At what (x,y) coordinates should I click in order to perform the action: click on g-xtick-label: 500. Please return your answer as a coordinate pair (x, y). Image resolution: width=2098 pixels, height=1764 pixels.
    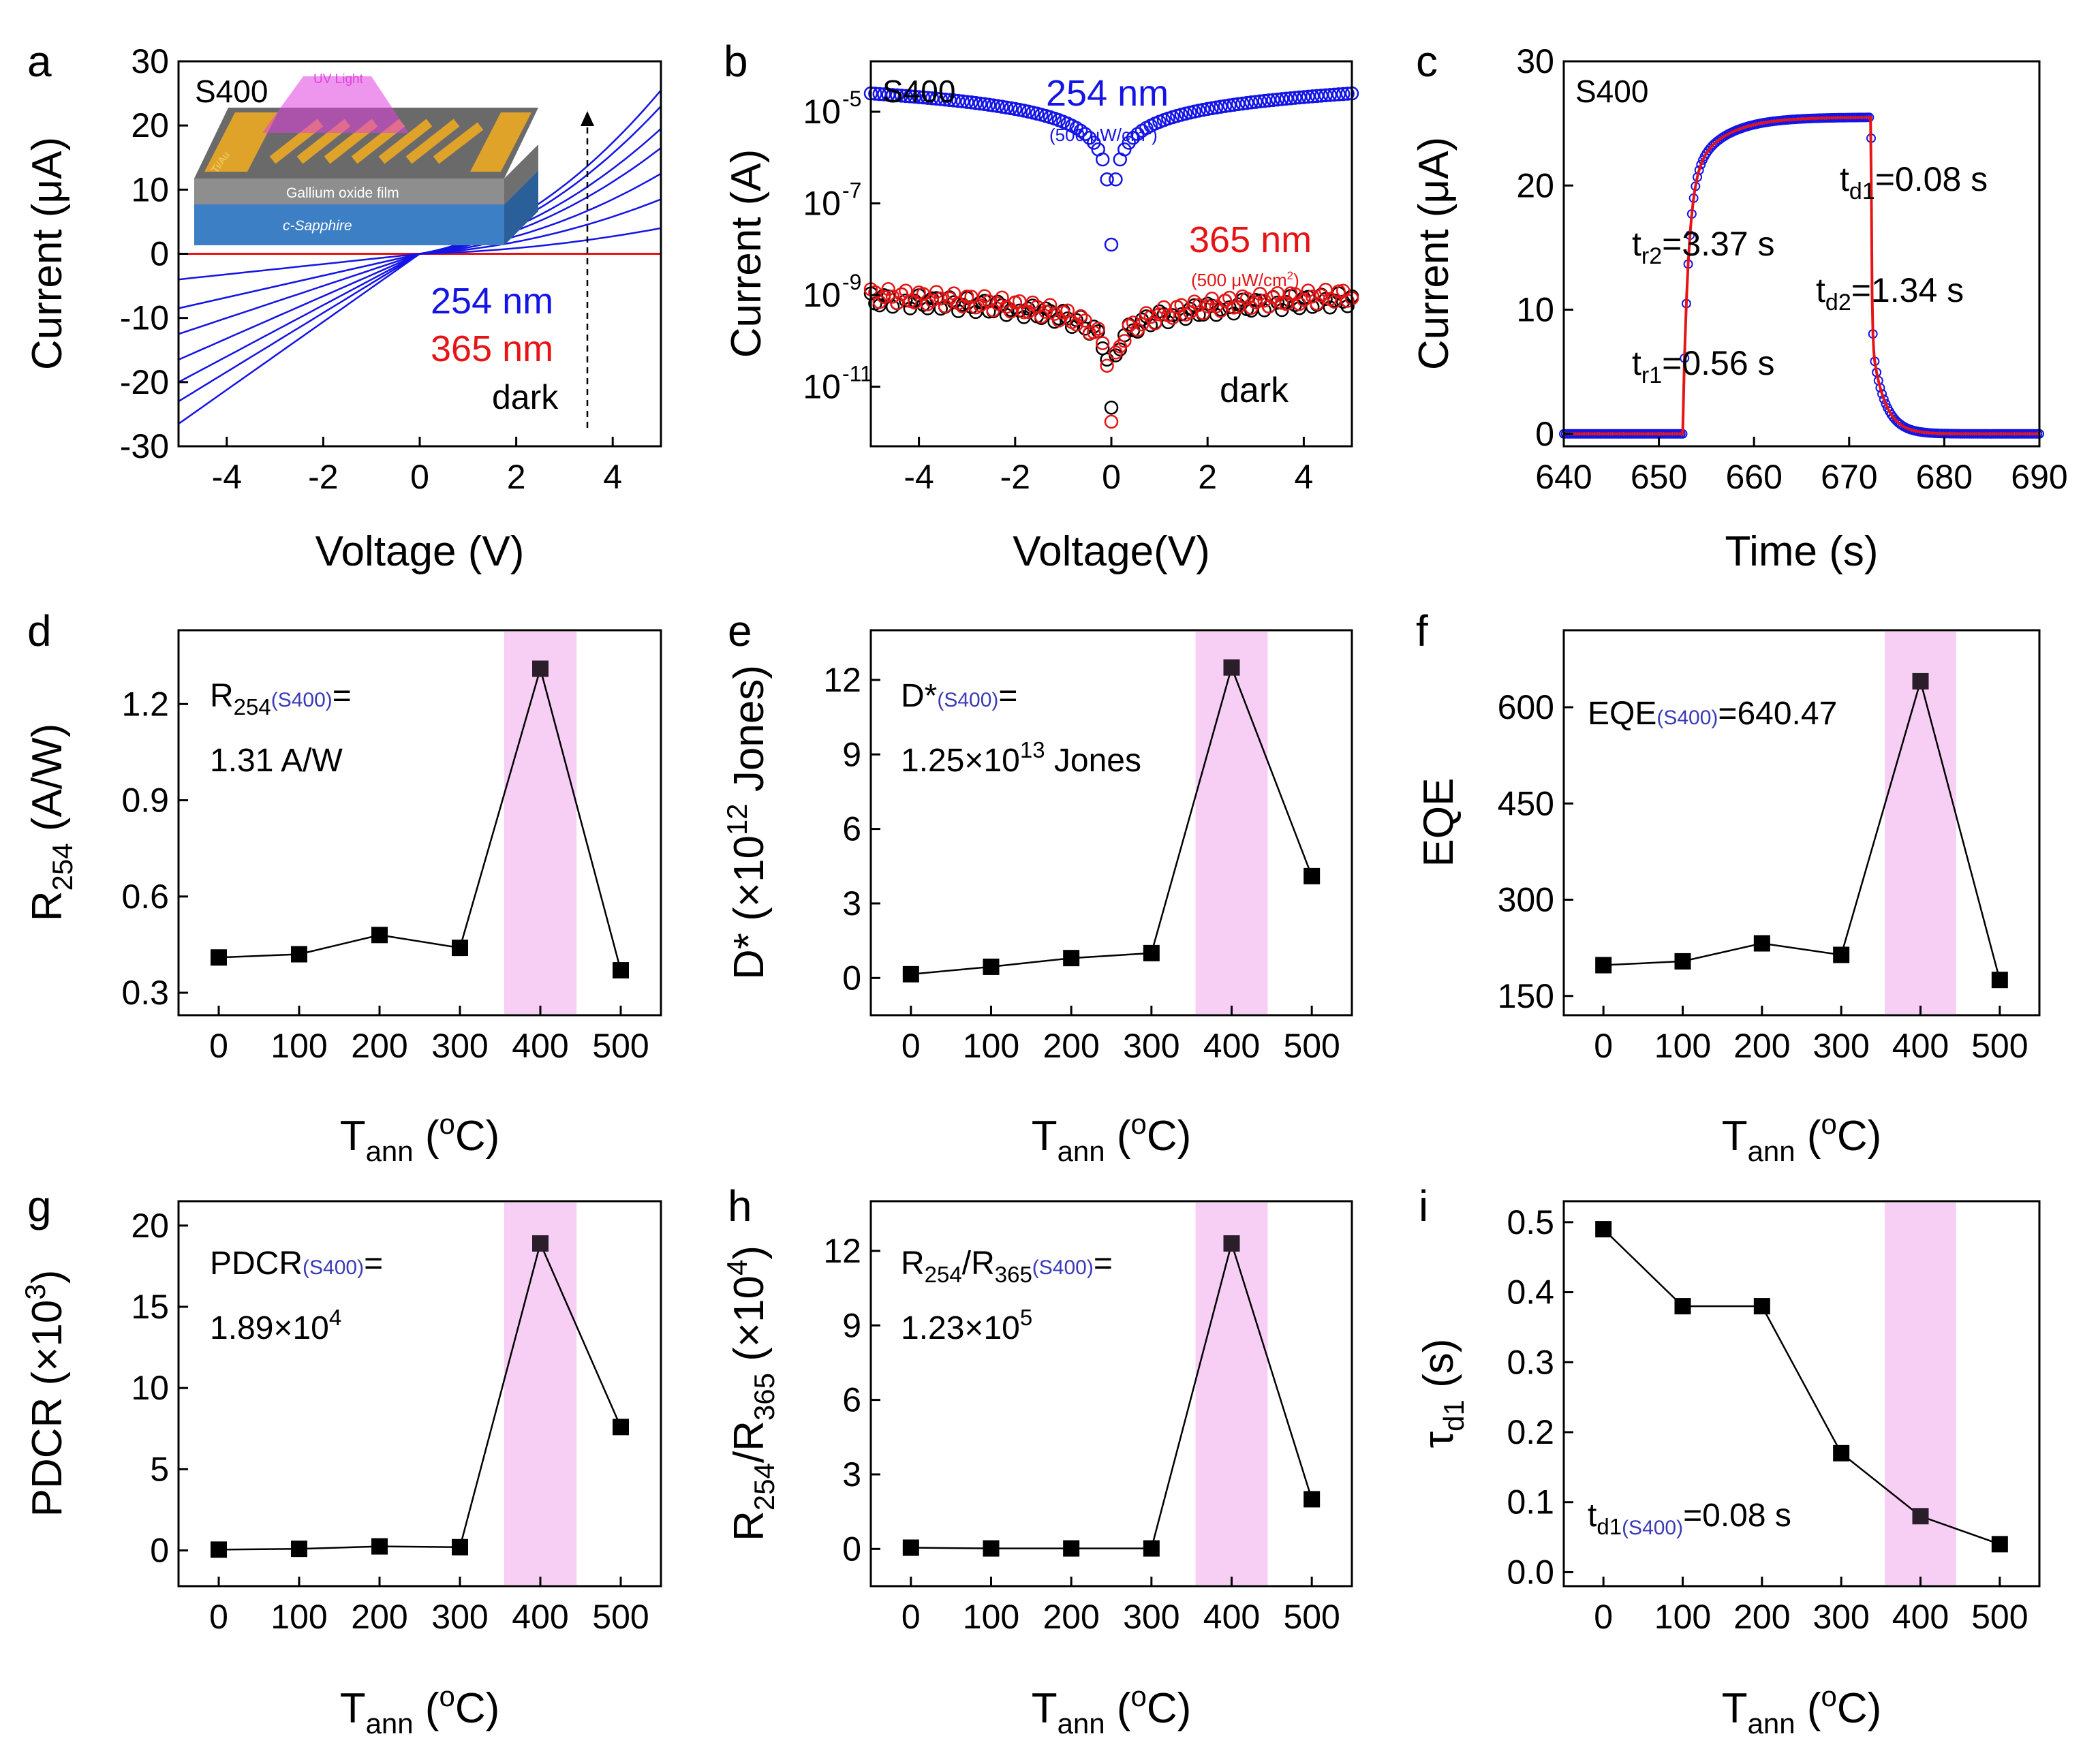
    Looking at the image, I should click on (620, 1617).